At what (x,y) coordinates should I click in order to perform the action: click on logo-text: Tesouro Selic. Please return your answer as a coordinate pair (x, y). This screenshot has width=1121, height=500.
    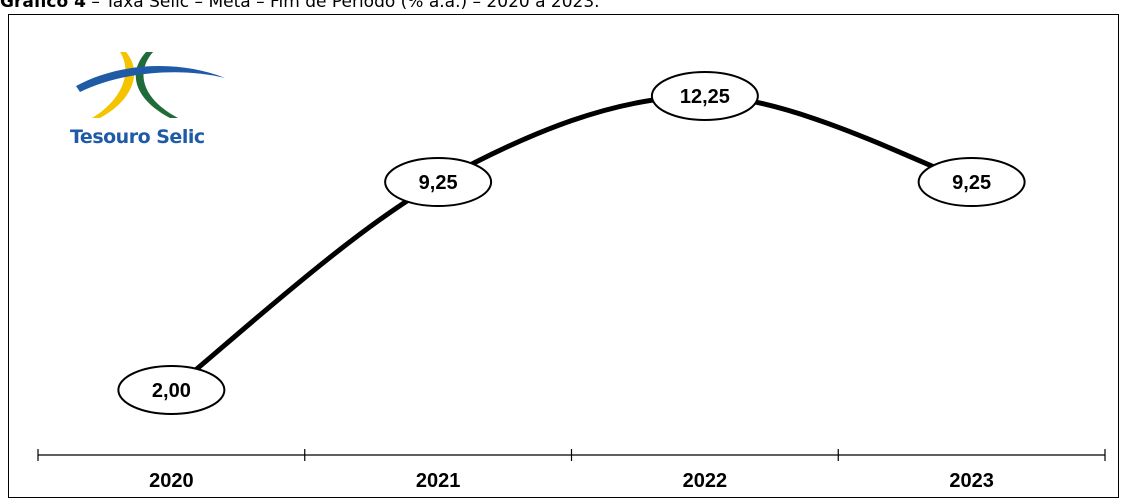
    Looking at the image, I should click on (137, 137).